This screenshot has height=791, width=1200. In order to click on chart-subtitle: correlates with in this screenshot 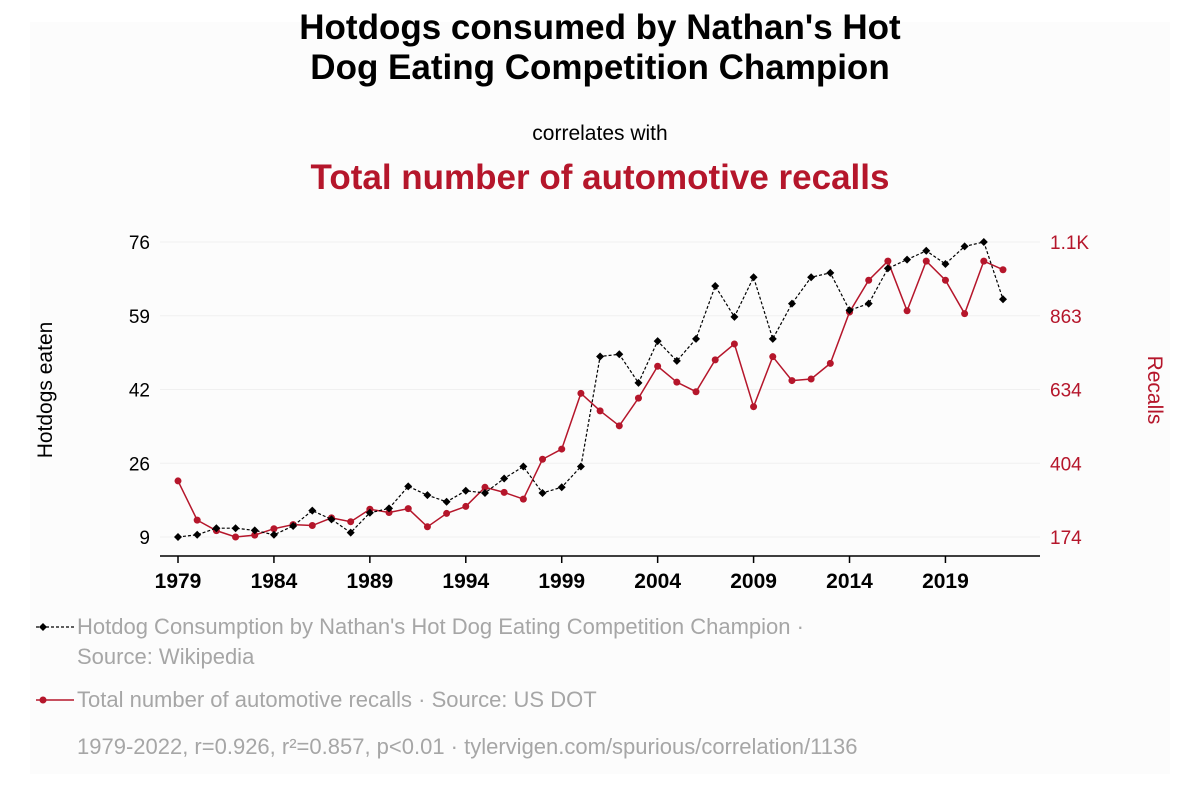, I will do `click(600, 133)`.